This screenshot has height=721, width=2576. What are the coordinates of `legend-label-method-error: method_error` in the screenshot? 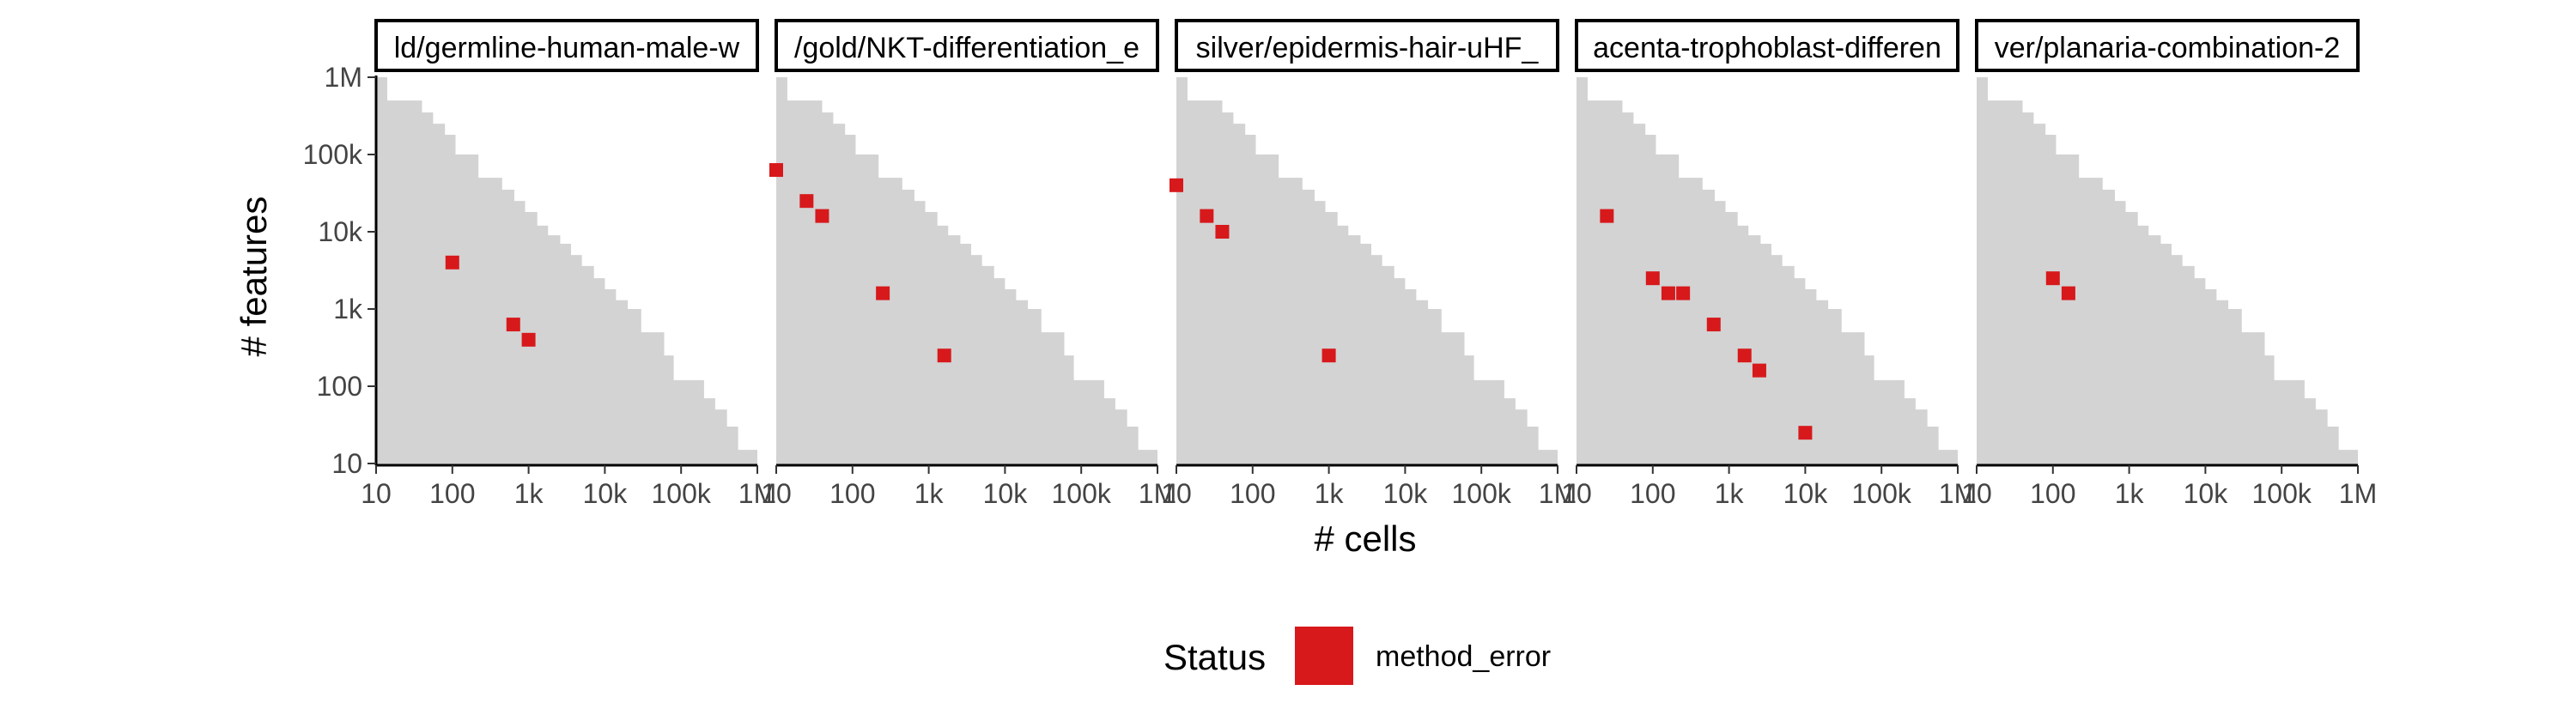 It's located at (1463, 656).